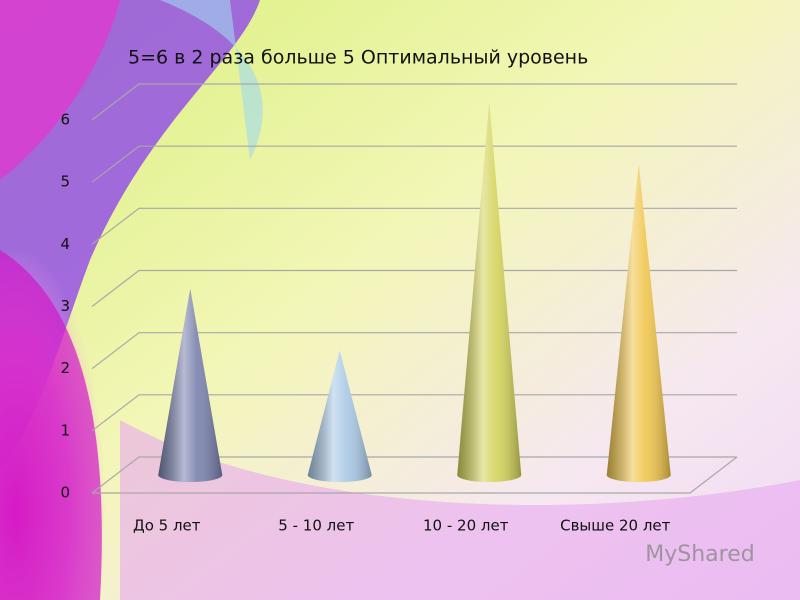  I want to click on x-tick-label: Свыше 20 лет, so click(615, 526).